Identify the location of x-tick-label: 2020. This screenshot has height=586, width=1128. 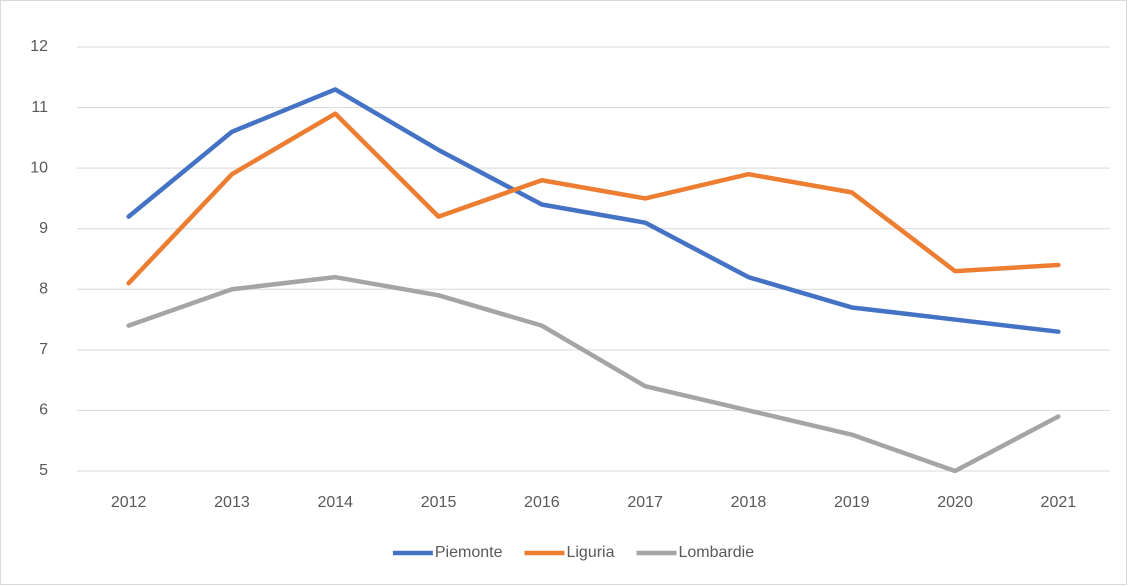
(955, 502).